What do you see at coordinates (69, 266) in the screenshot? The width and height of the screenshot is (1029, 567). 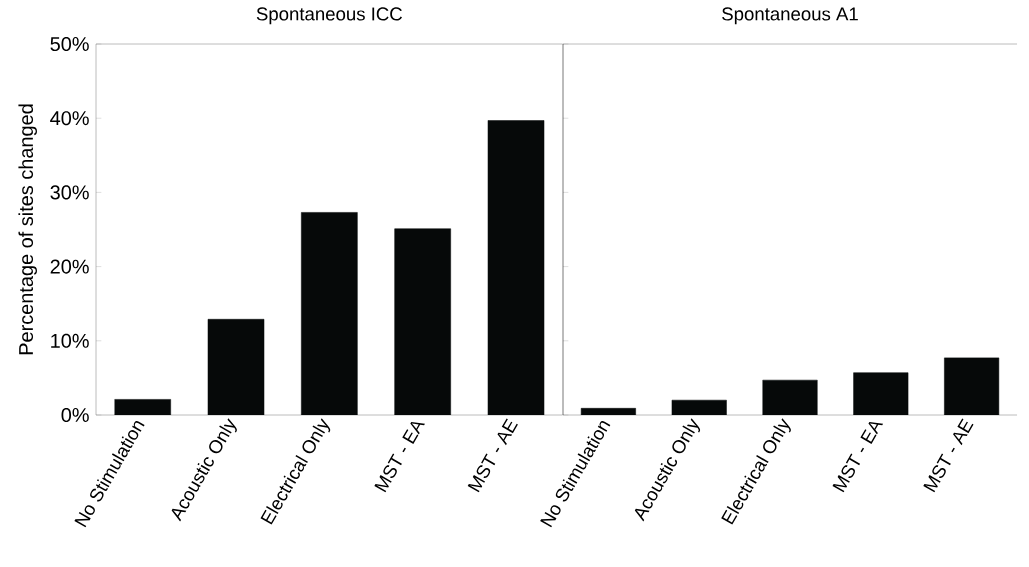 I see `y-tick-label: 20%` at bounding box center [69, 266].